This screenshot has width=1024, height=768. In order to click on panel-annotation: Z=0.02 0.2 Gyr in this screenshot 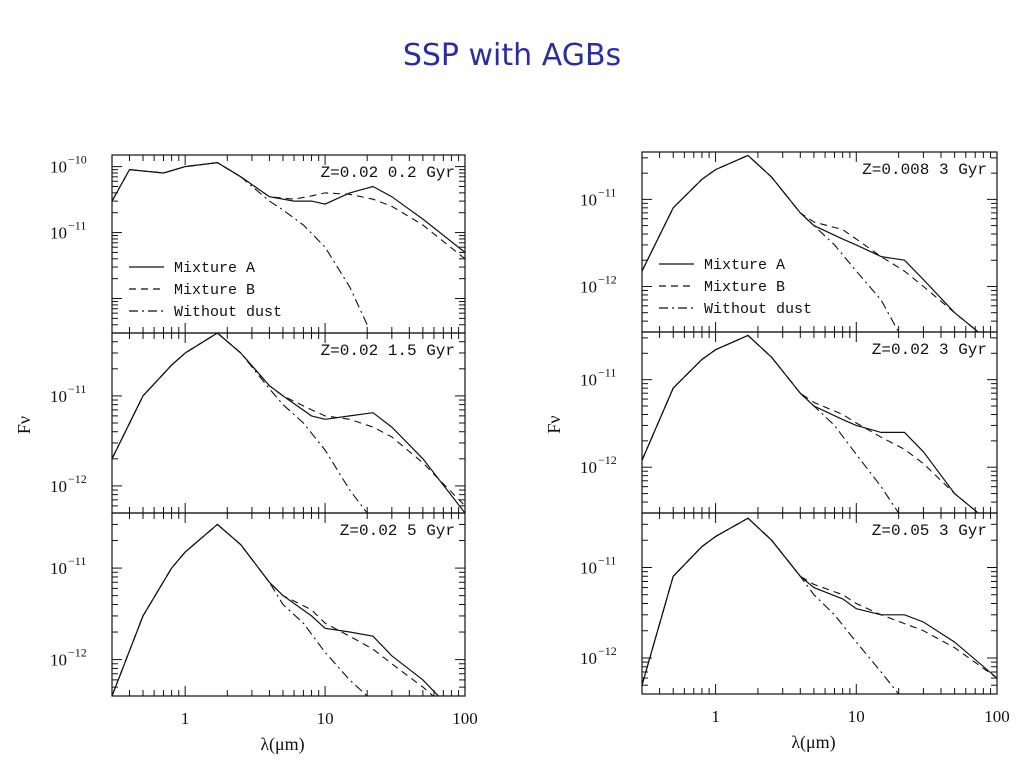, I will do `click(388, 173)`.